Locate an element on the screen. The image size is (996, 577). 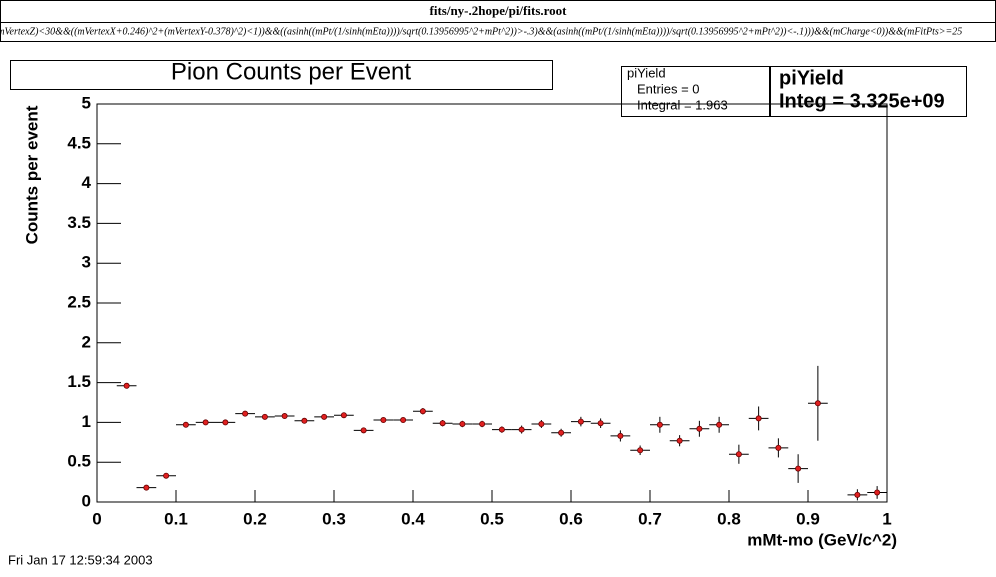
y-tick-label: 1 is located at coordinates (86, 421).